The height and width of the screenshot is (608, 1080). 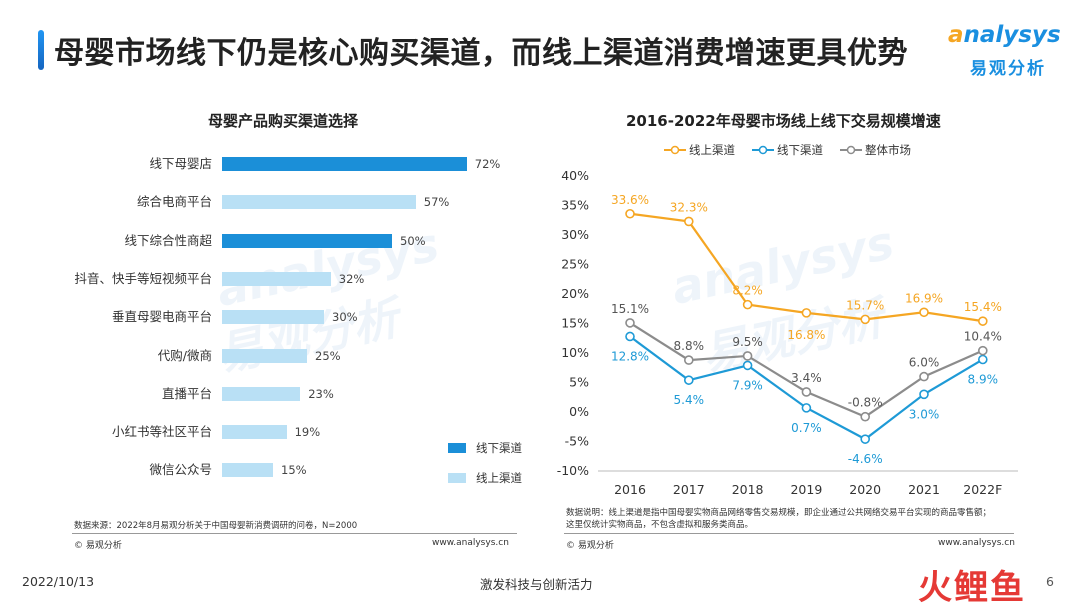 I want to click on x-tick-label: 2019, so click(x=806, y=489).